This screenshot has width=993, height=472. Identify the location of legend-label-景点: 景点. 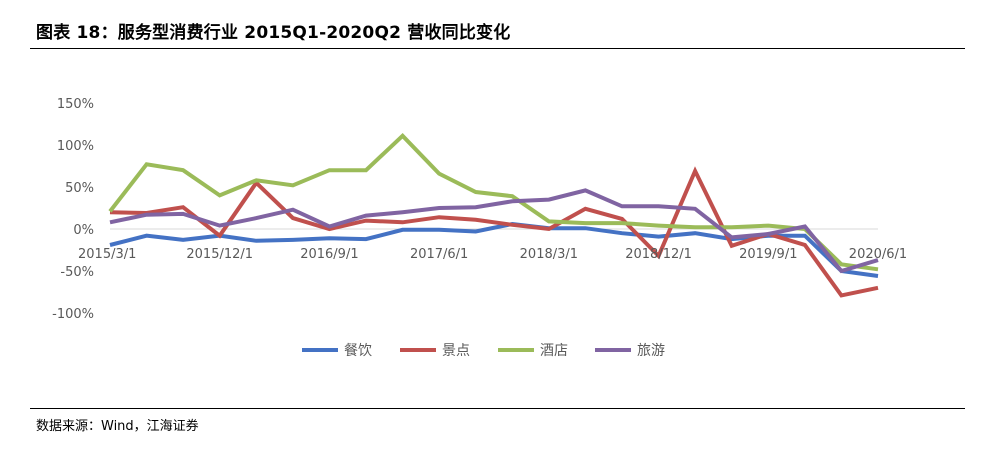
(456, 351).